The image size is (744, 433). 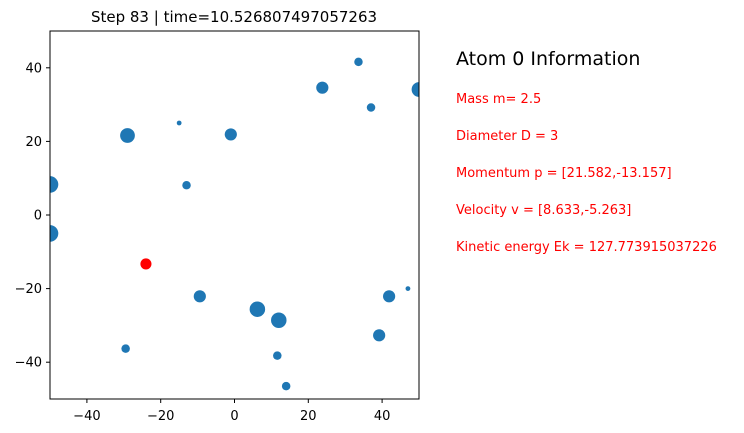 I want to click on x-tick-label: 20, so click(x=308, y=416).